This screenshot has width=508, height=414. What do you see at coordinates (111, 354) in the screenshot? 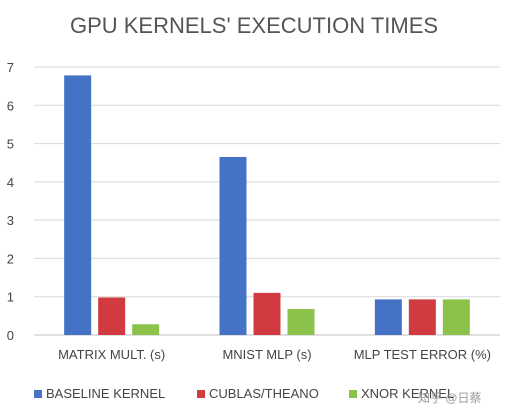
I see `x-category-label: MATRIX MULT. (s)` at bounding box center [111, 354].